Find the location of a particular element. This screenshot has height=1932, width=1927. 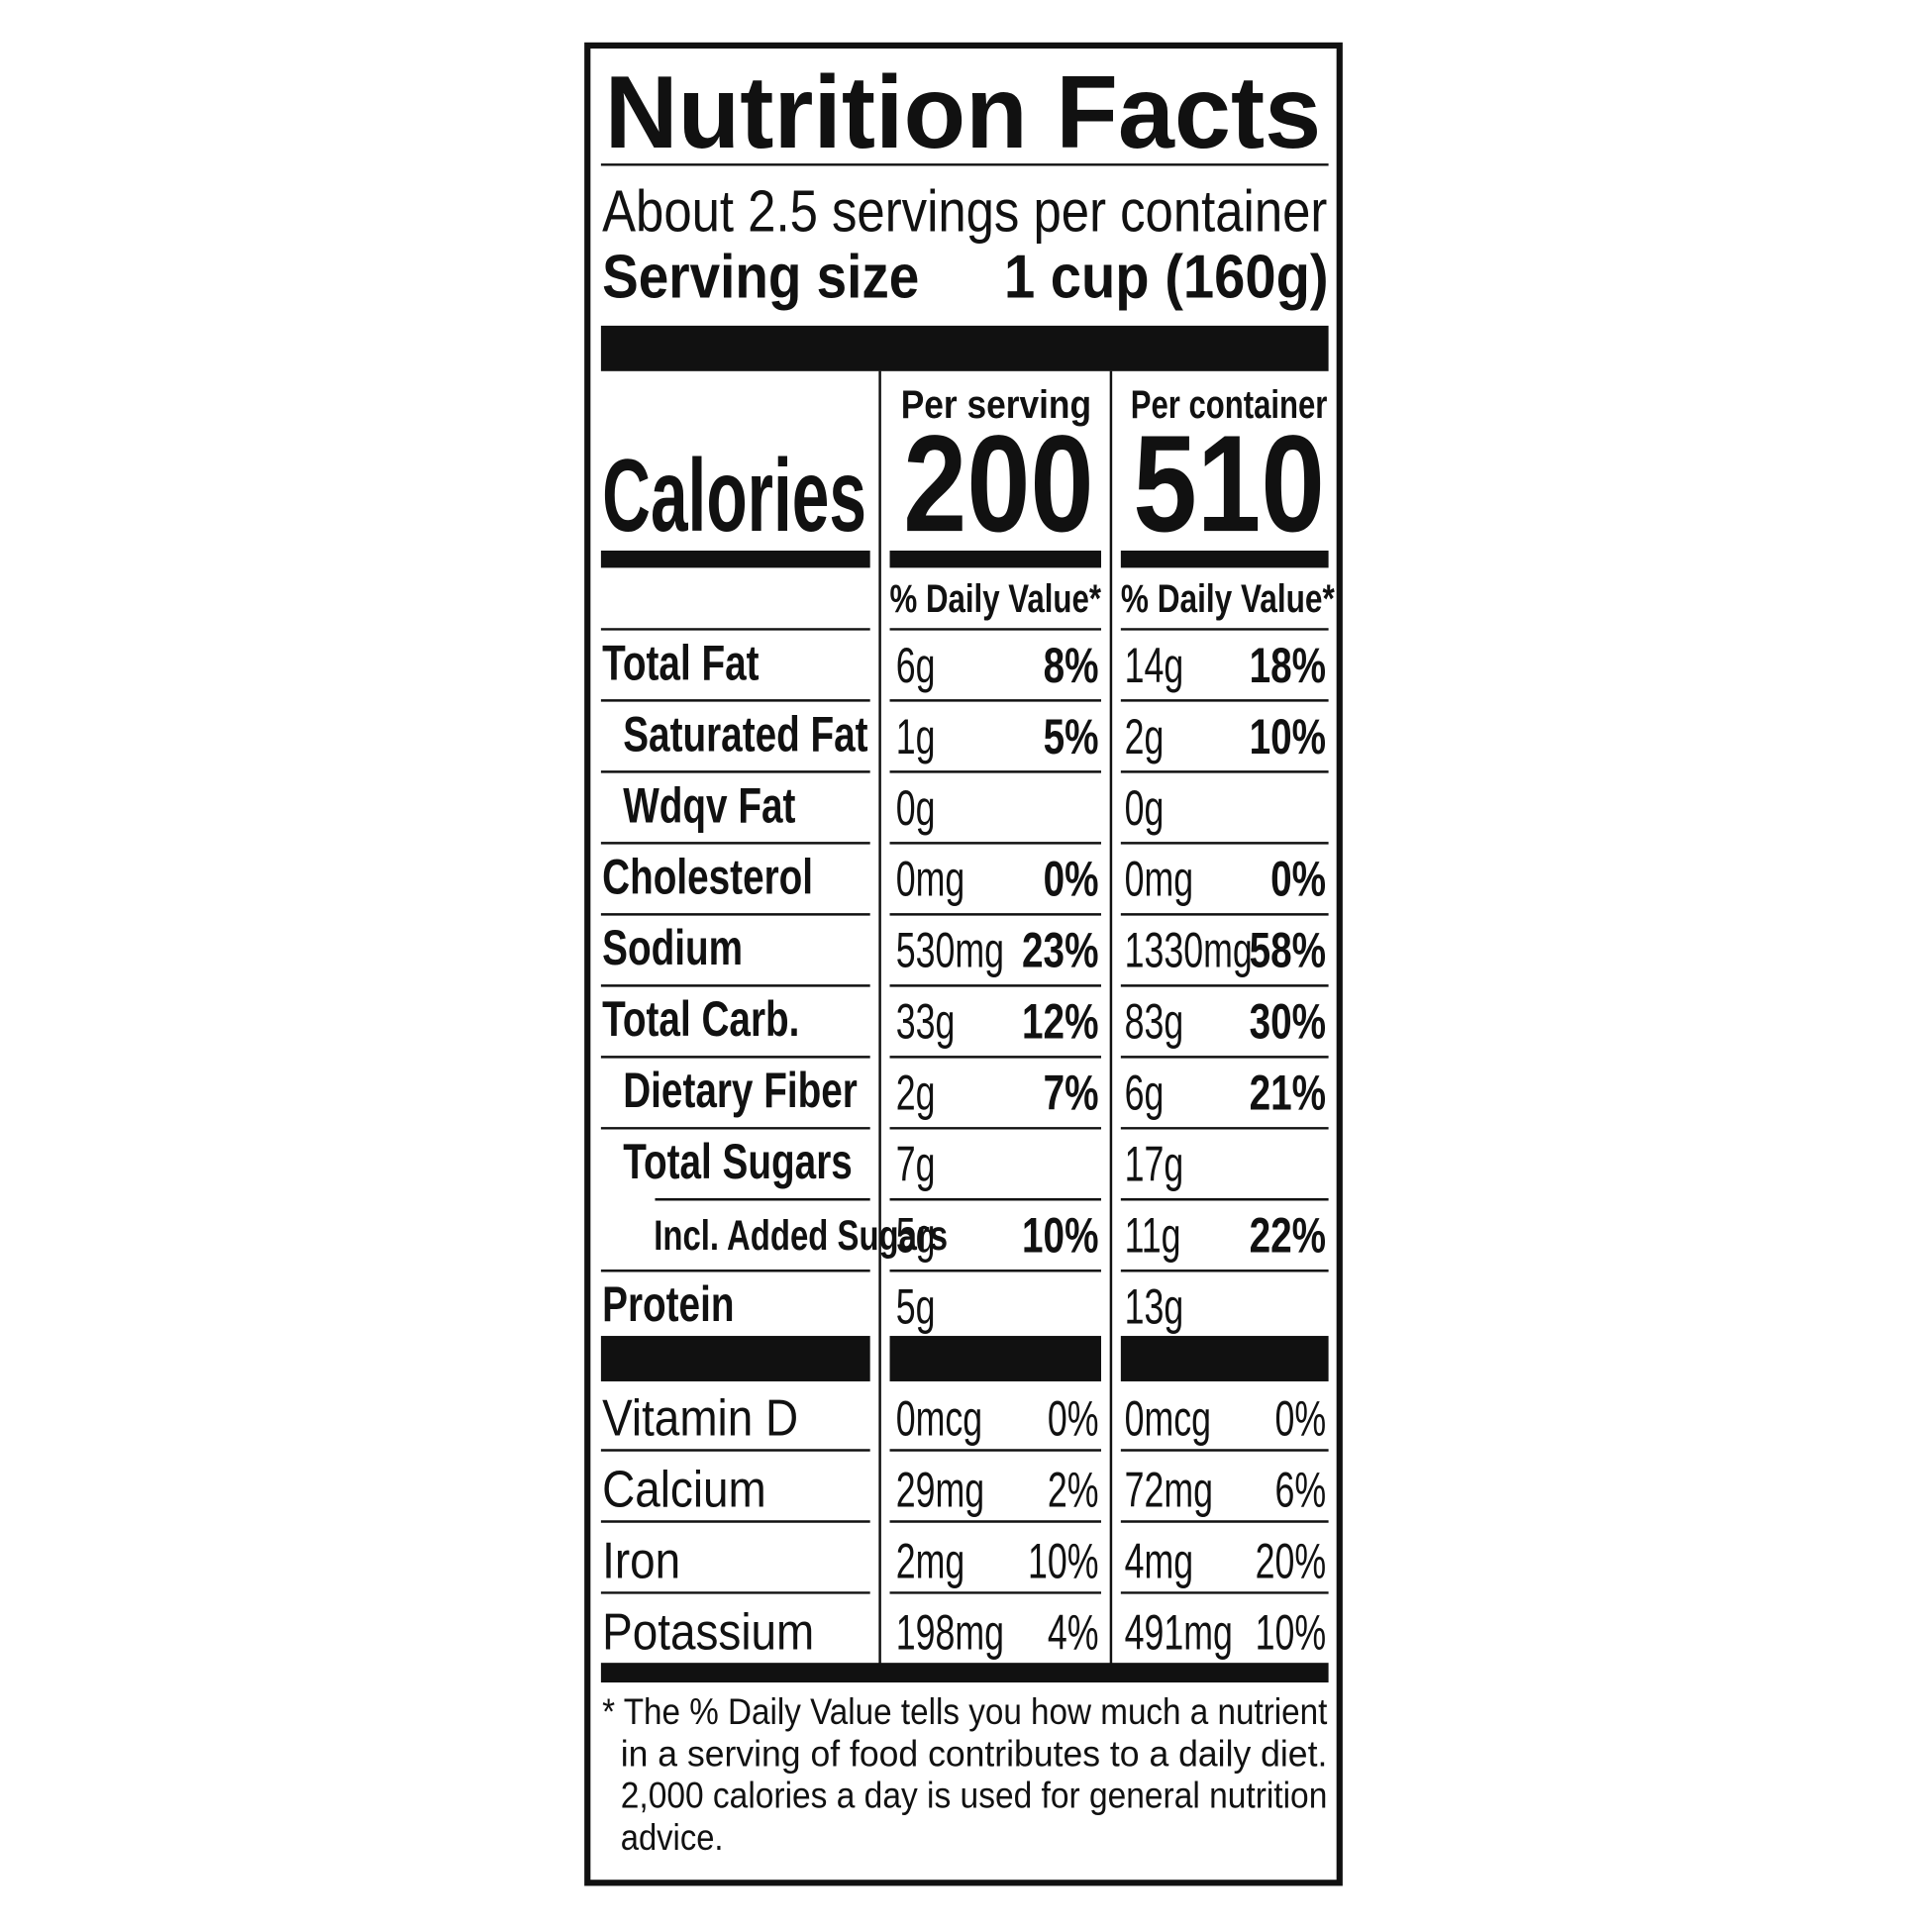

daily-value: 58% is located at coordinates (1288, 950).